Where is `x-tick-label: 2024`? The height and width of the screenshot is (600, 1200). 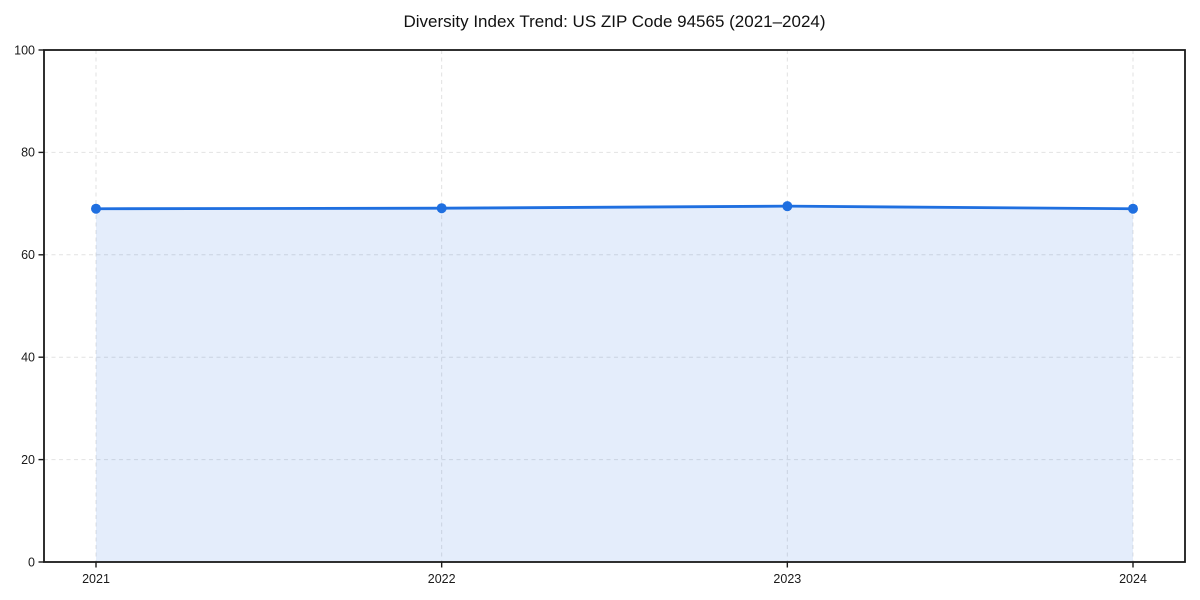
x-tick-label: 2024 is located at coordinates (1133, 579).